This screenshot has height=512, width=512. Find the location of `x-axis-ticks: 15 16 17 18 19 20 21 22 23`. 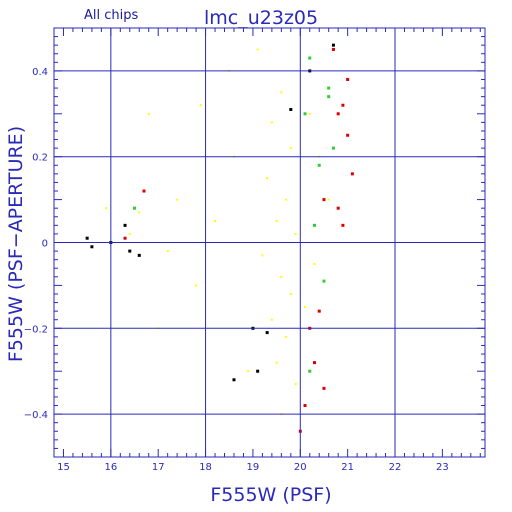

x-axis-ticks: 15 16 17 18 19 20 21 22 23 is located at coordinates (253, 467).